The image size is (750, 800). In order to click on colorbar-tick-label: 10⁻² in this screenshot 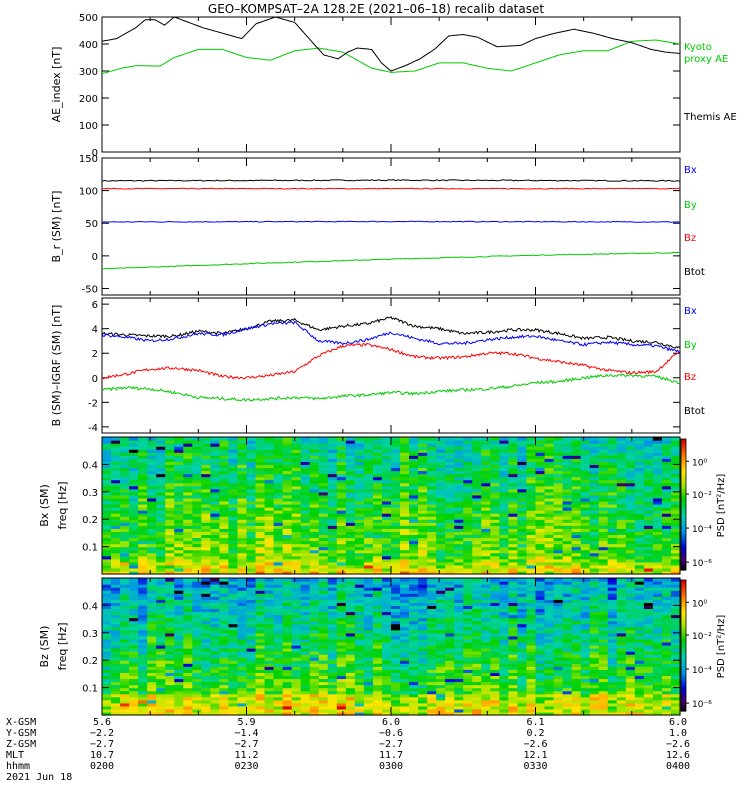, I will do `click(702, 496)`.